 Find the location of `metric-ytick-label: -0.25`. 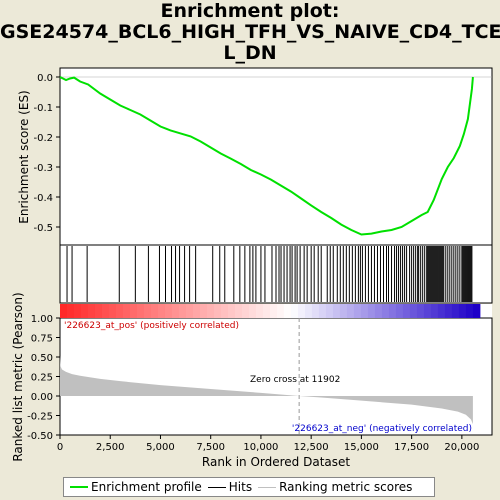

metric-ytick-label: -0.25 is located at coordinates (40, 417).